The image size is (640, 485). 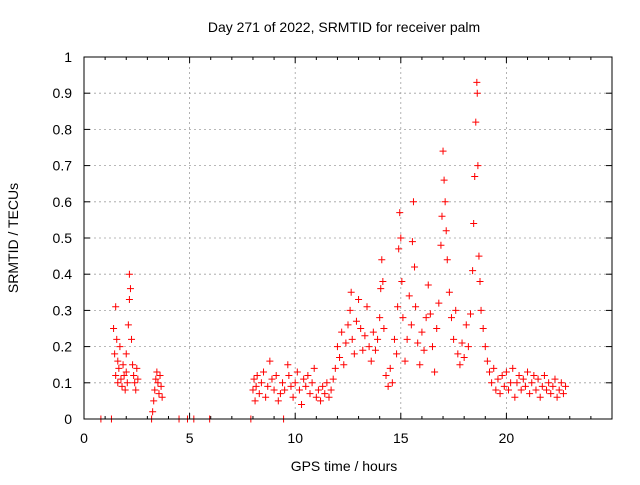 What do you see at coordinates (63, 238) in the screenshot?
I see `y-tick-labels: 0 0.1 0.2 0.3 0.4 0.5 0.6 0.7 0.8 0.9 1` at bounding box center [63, 238].